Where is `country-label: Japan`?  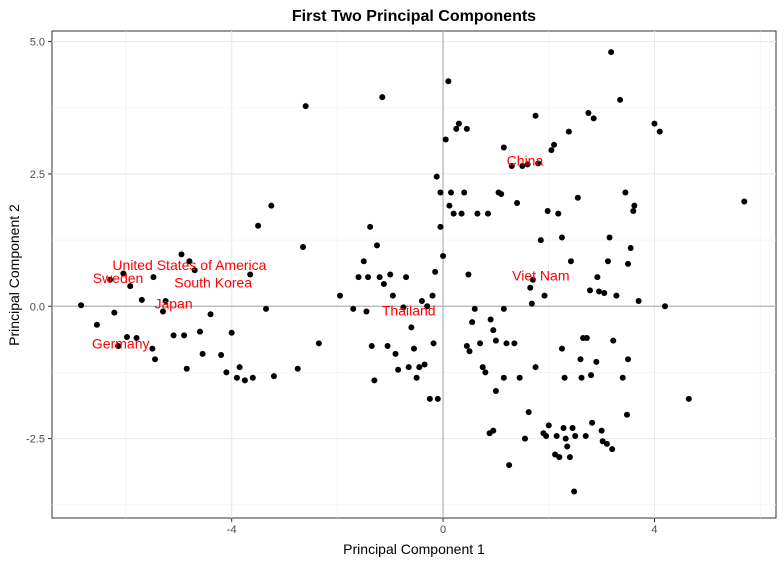 country-label: Japan is located at coordinates (173, 304).